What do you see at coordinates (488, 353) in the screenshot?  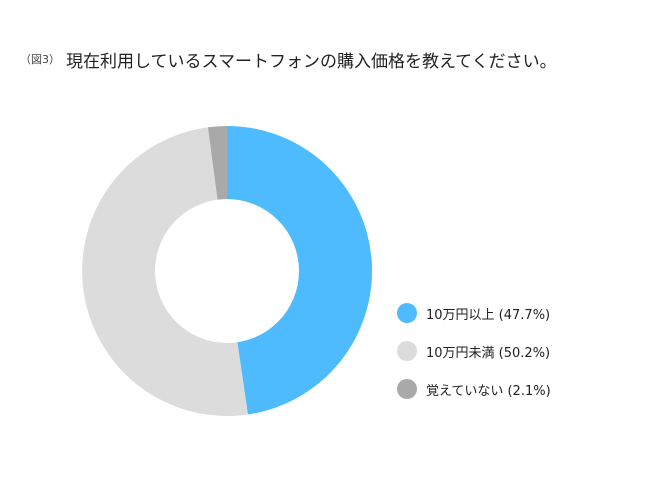 I see `legend-label-under-100k: 10万円未満 (50.2%)` at bounding box center [488, 353].